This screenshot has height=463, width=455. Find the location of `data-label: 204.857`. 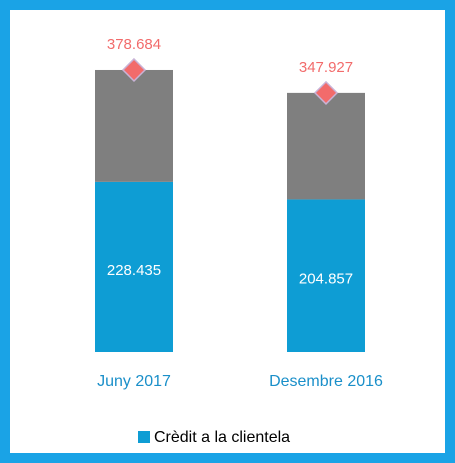

data-label: 204.857 is located at coordinates (326, 279).